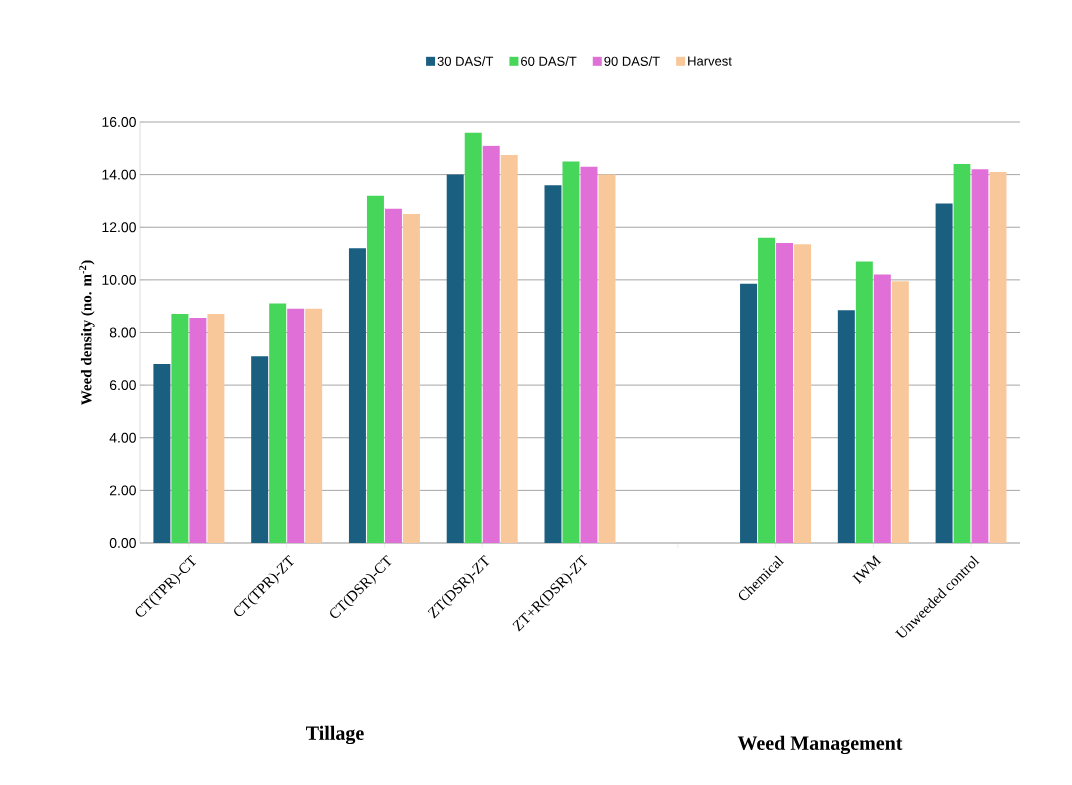 The width and height of the screenshot is (1072, 785). I want to click on y-axis-title: Weed density (no. m$^{-2}$), so click(87, 333).